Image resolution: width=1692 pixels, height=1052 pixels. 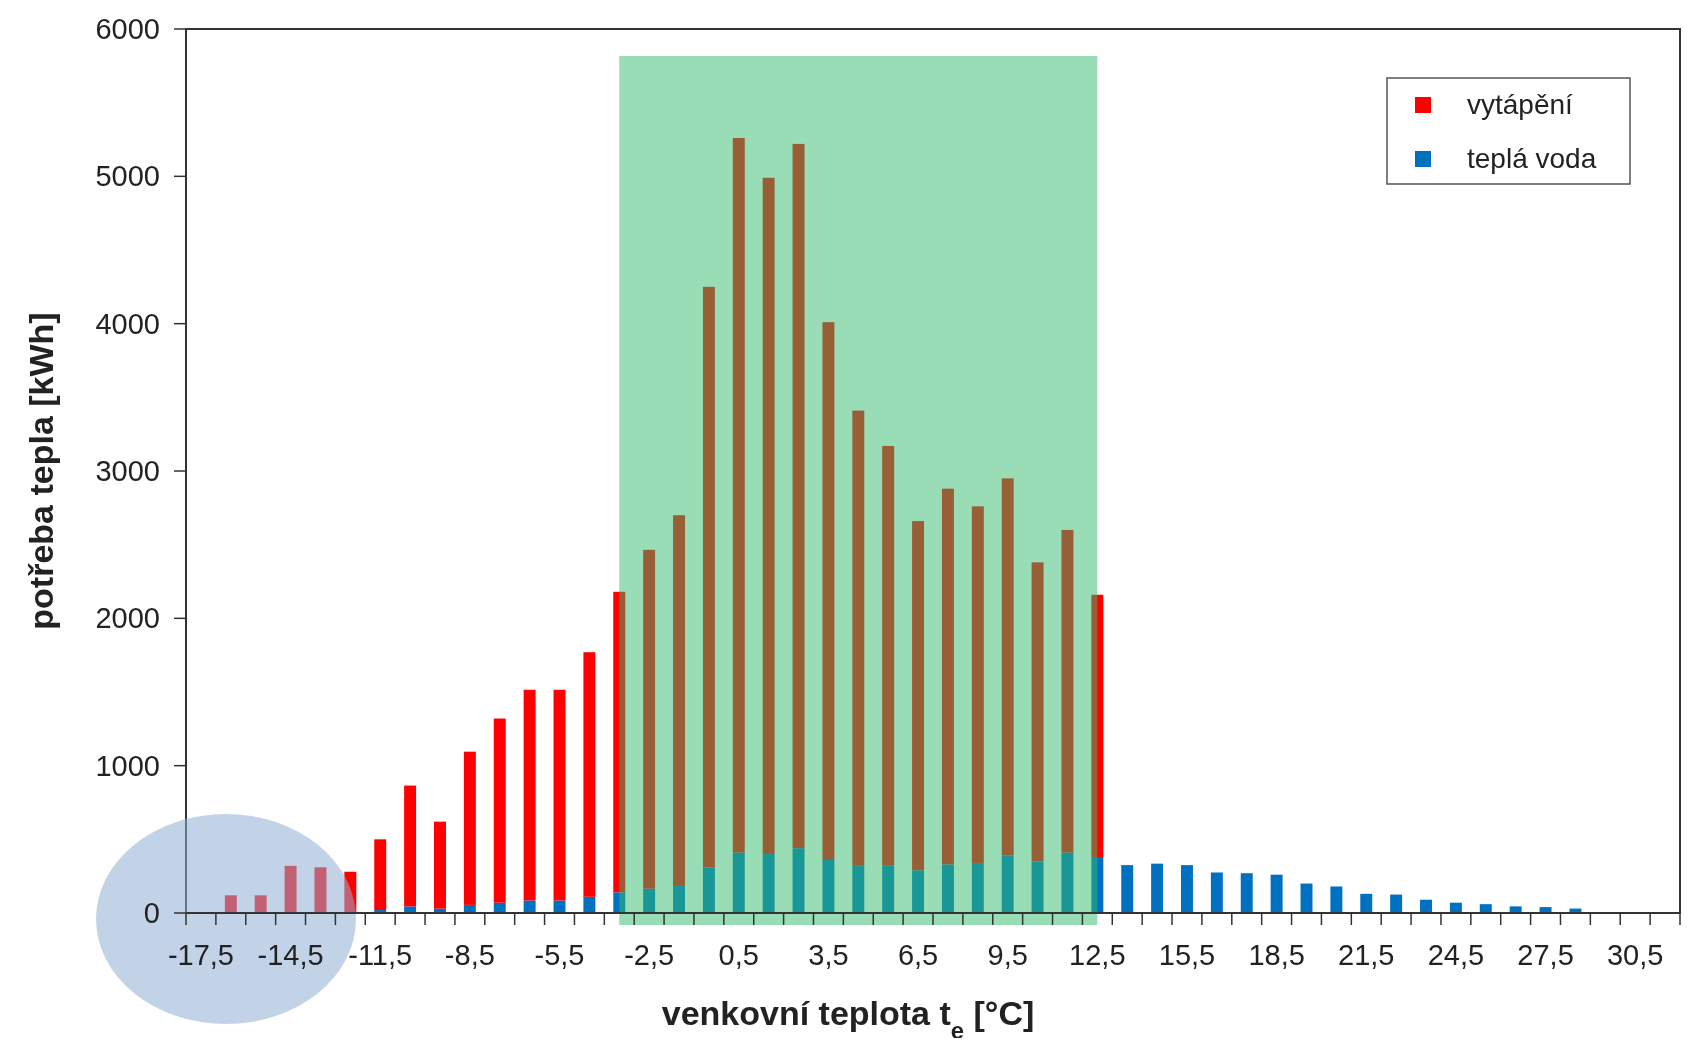 What do you see at coordinates (738, 955) in the screenshot?
I see `x-tick-label: 0,5` at bounding box center [738, 955].